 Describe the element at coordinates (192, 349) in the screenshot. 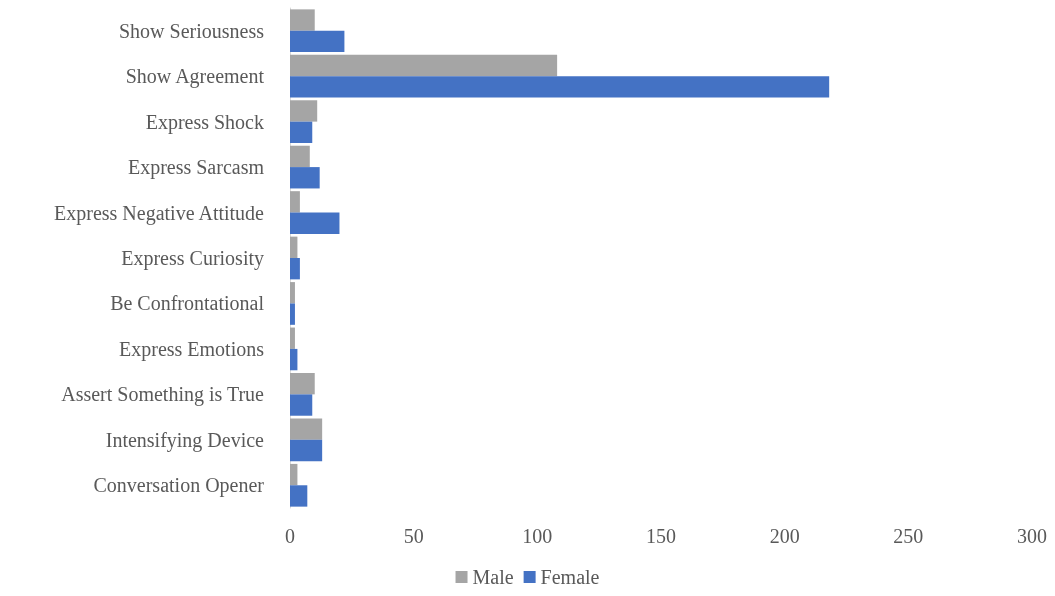

I see `y-tick-label: Express Emotions` at that location.